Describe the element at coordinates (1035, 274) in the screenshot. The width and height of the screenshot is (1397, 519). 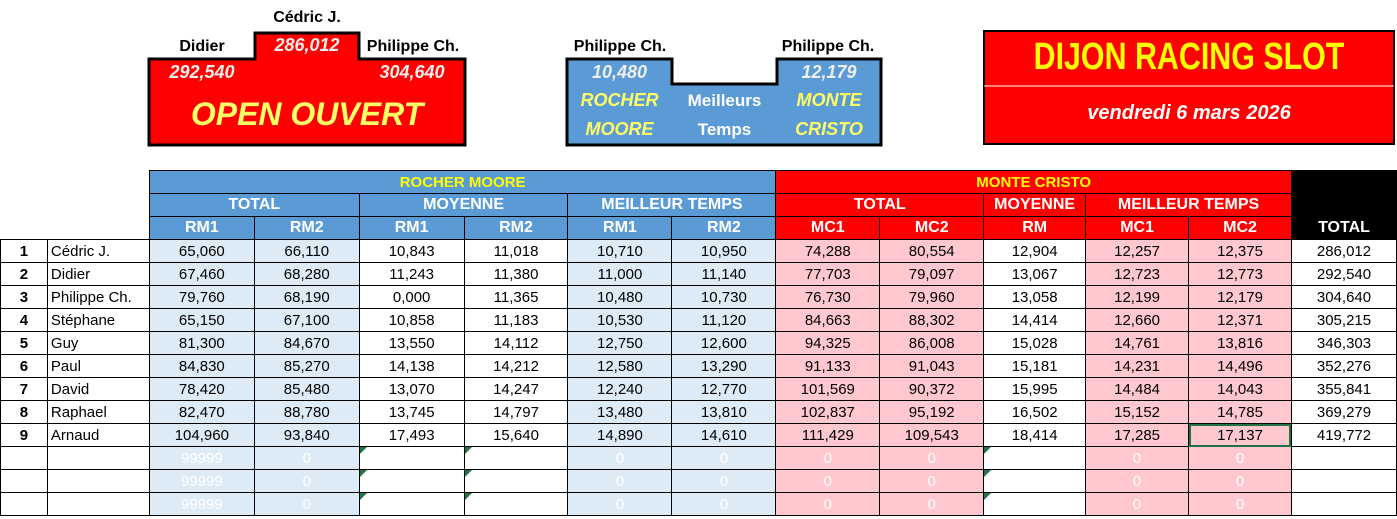
I see `value-cell: 13,067` at that location.